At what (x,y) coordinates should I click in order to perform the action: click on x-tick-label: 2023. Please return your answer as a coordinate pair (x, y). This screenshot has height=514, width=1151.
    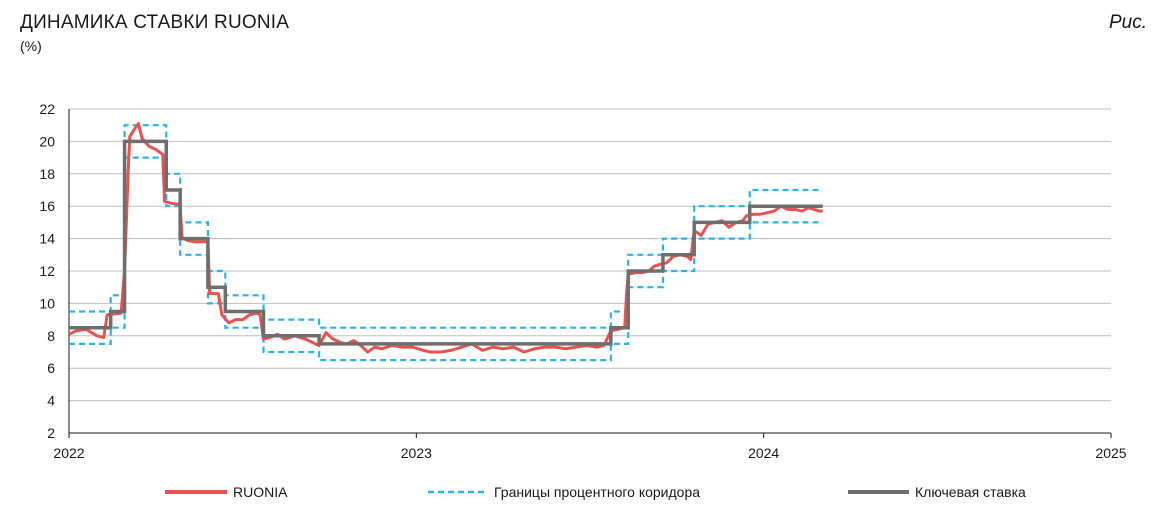
    Looking at the image, I should click on (416, 453).